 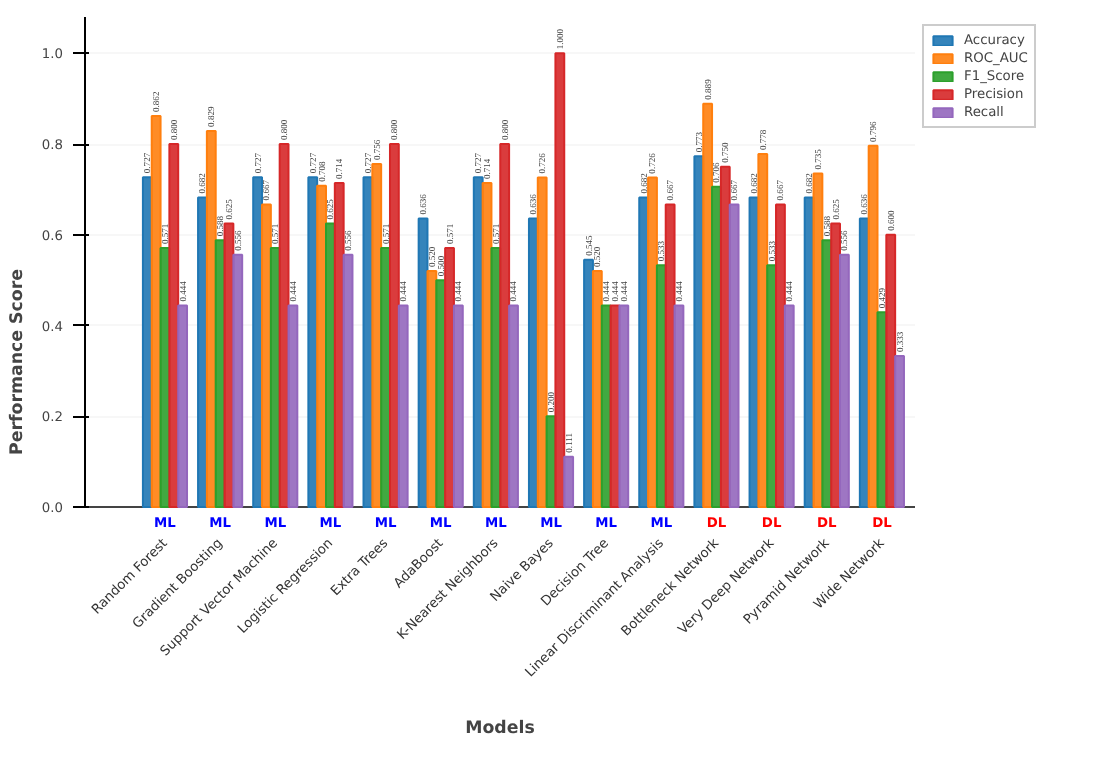 I want to click on y-axis-title: Performance Score, so click(x=17, y=361).